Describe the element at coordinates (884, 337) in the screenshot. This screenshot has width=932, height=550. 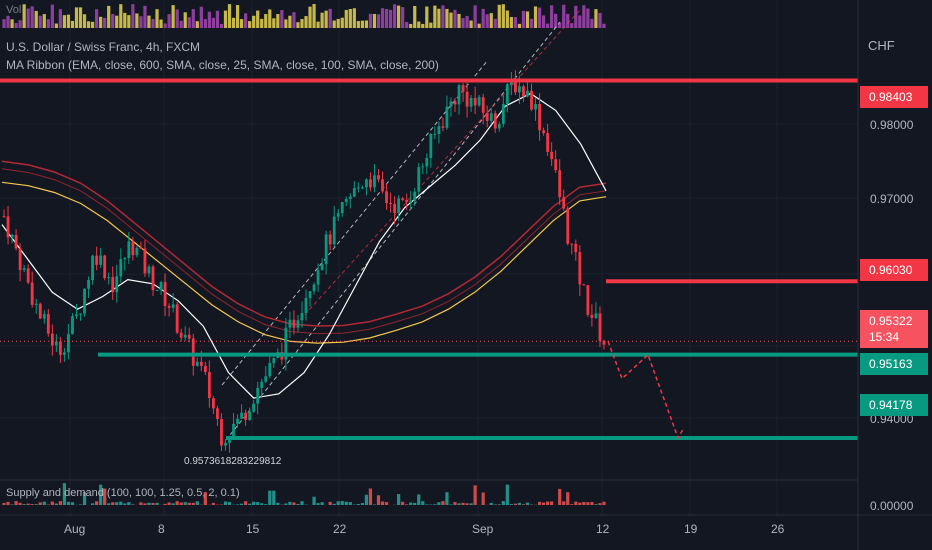
I see `countdown-timer: 15:34` at that location.